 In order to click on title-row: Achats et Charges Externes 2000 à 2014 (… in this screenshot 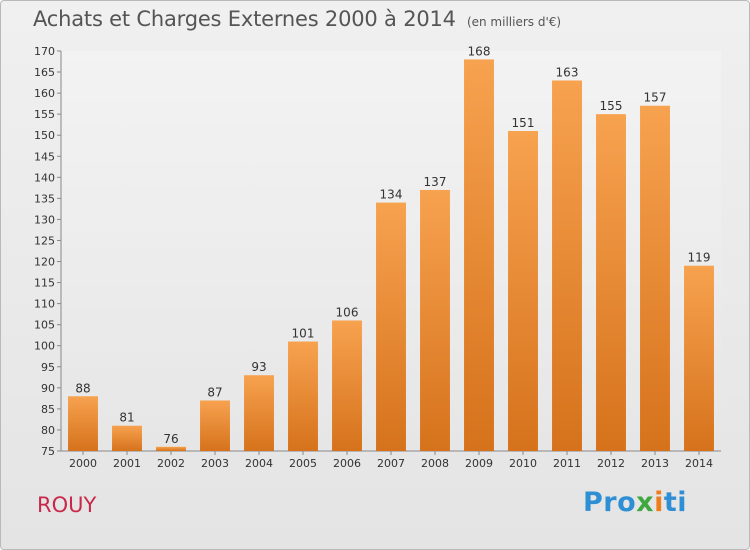, I will do `click(297, 19)`.